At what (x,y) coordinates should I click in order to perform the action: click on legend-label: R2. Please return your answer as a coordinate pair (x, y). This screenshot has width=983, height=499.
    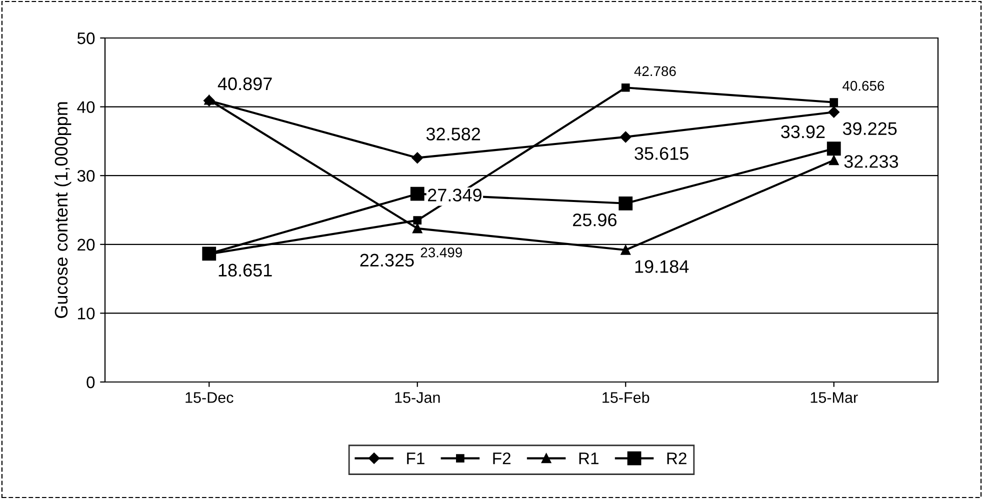
    Looking at the image, I should click on (676, 458).